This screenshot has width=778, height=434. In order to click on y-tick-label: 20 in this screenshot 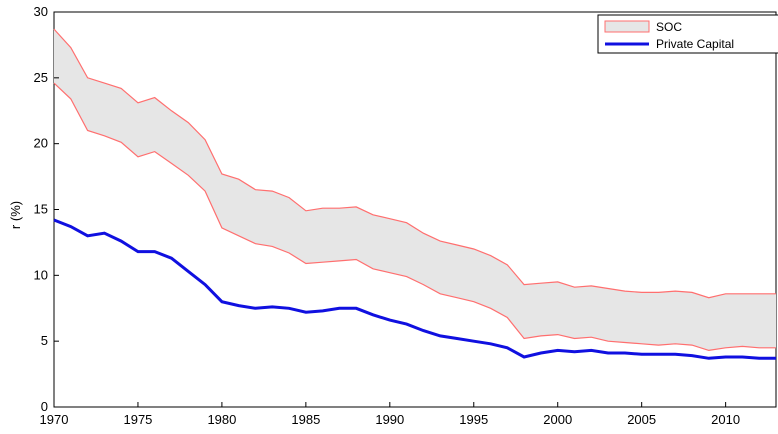, I will do `click(41, 143)`.